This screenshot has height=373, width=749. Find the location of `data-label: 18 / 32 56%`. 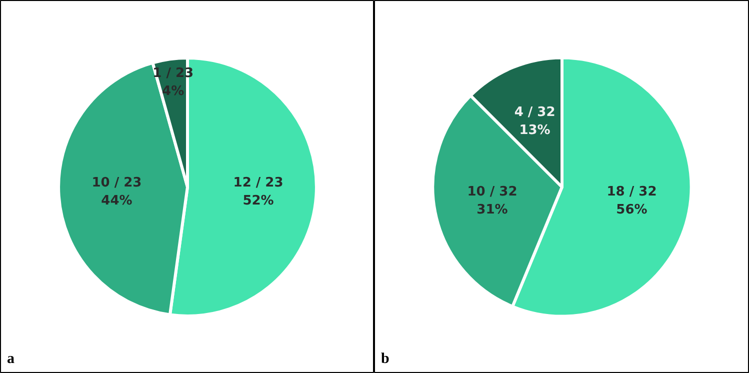

data-label: 18 / 32 56% is located at coordinates (631, 201).